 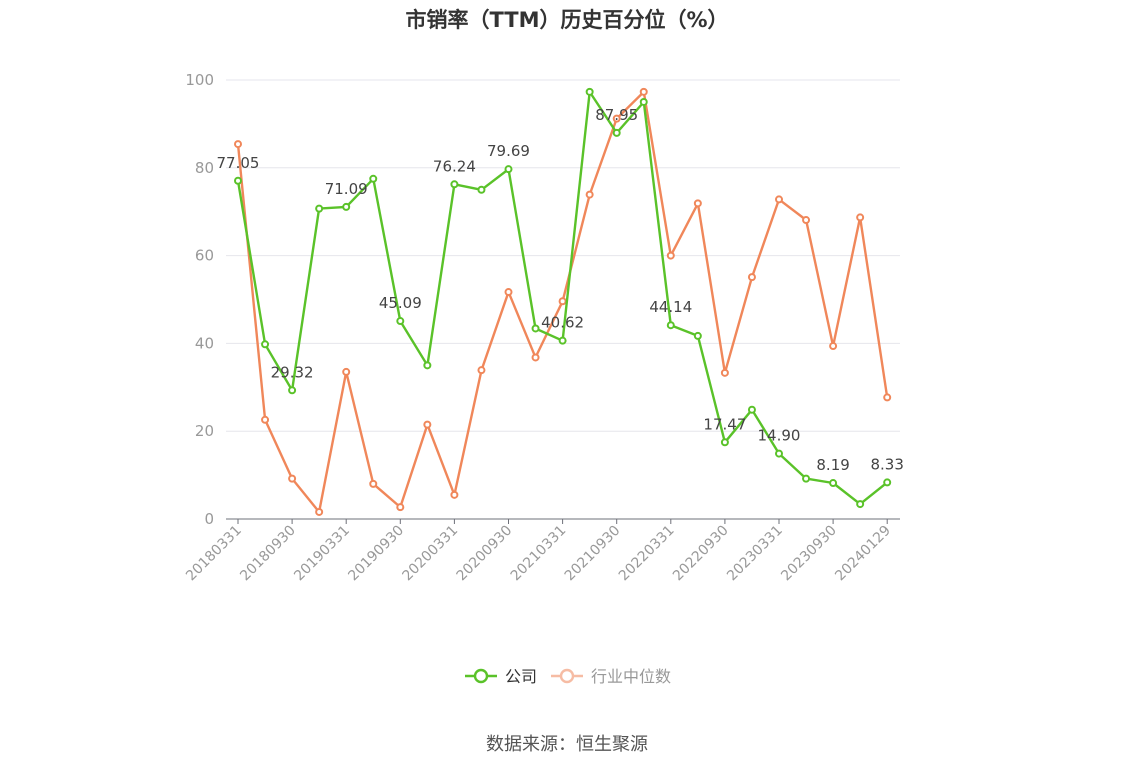 What do you see at coordinates (755, 554) in the screenshot?
I see `x-tick-label: 20230331` at bounding box center [755, 554].